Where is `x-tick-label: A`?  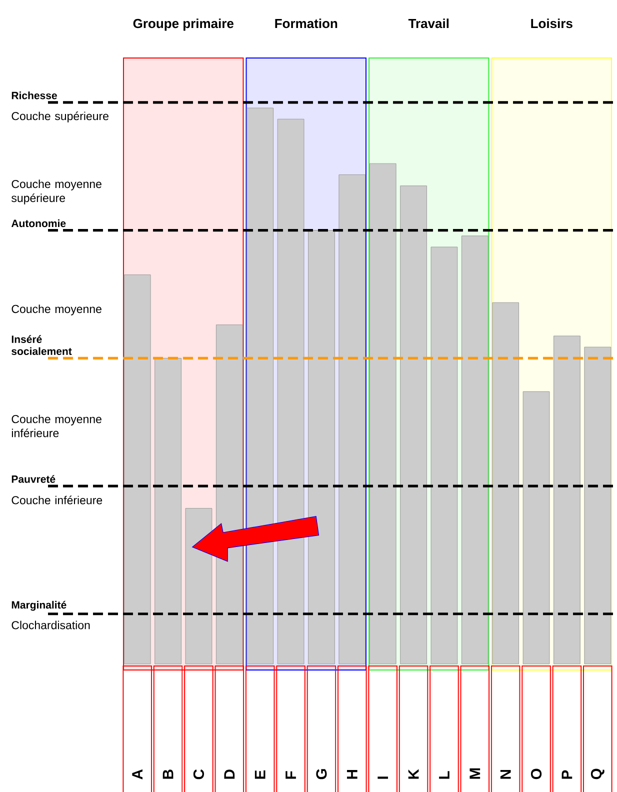 x-tick-label: A is located at coordinates (137, 774).